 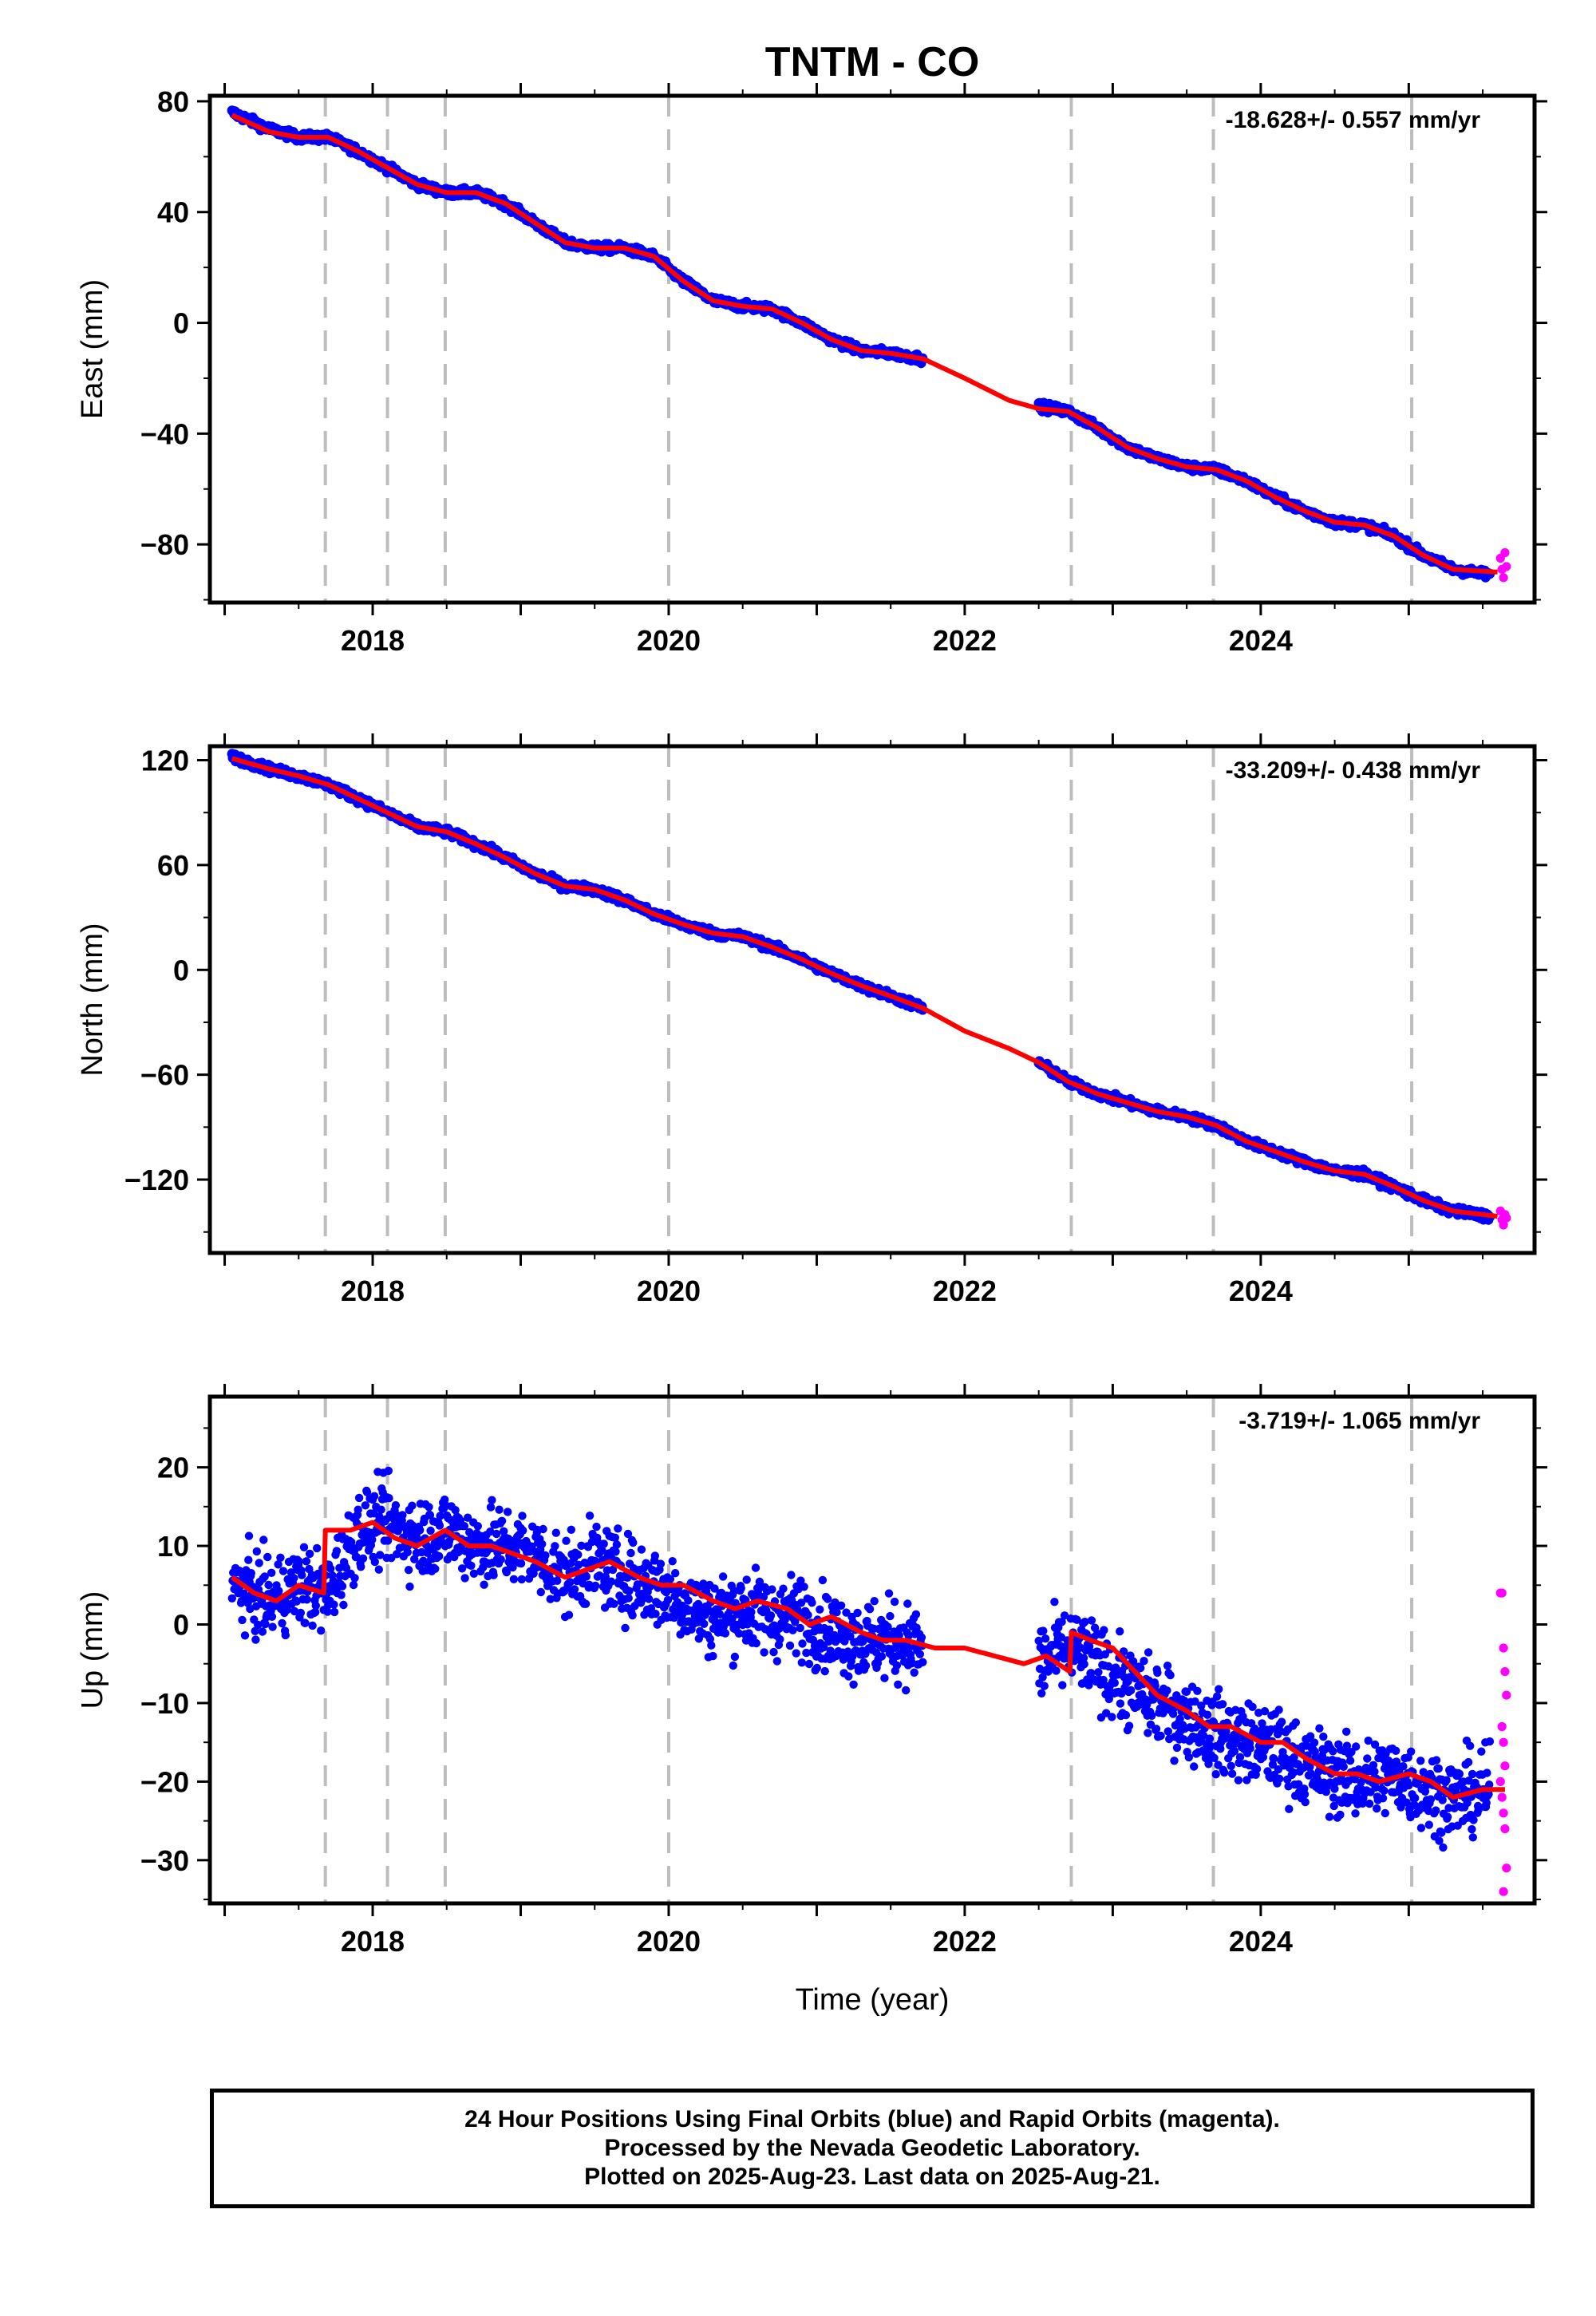 What do you see at coordinates (373, 1291) in the screenshot?
I see `north-xtick-label-0: 2018` at bounding box center [373, 1291].